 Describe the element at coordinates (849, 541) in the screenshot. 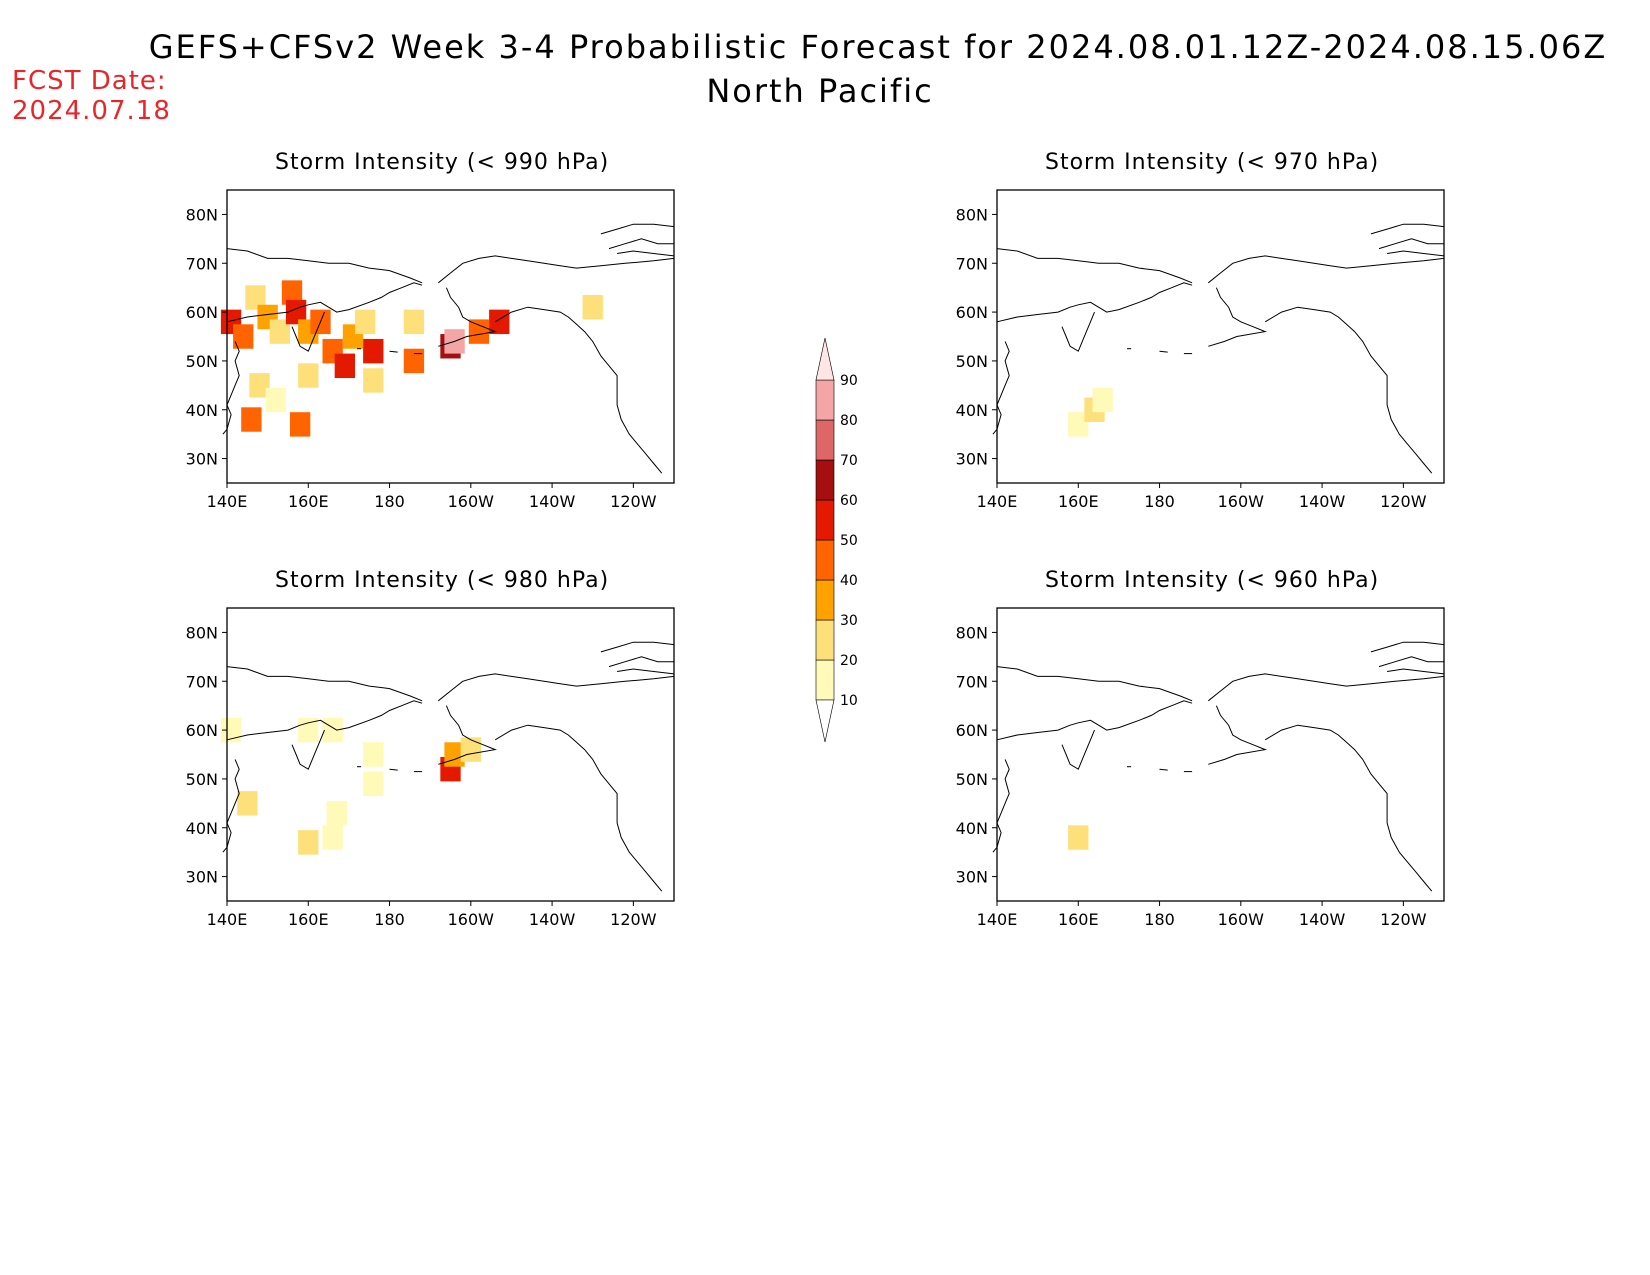

I see `colorbar-label: 50` at that location.